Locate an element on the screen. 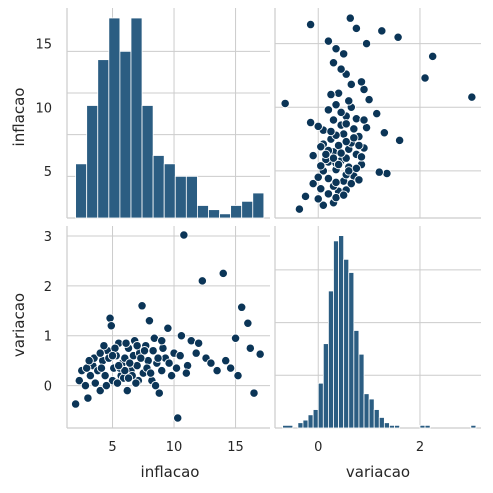  y-axis-label-inflacao: inflacao is located at coordinates (19, 117).